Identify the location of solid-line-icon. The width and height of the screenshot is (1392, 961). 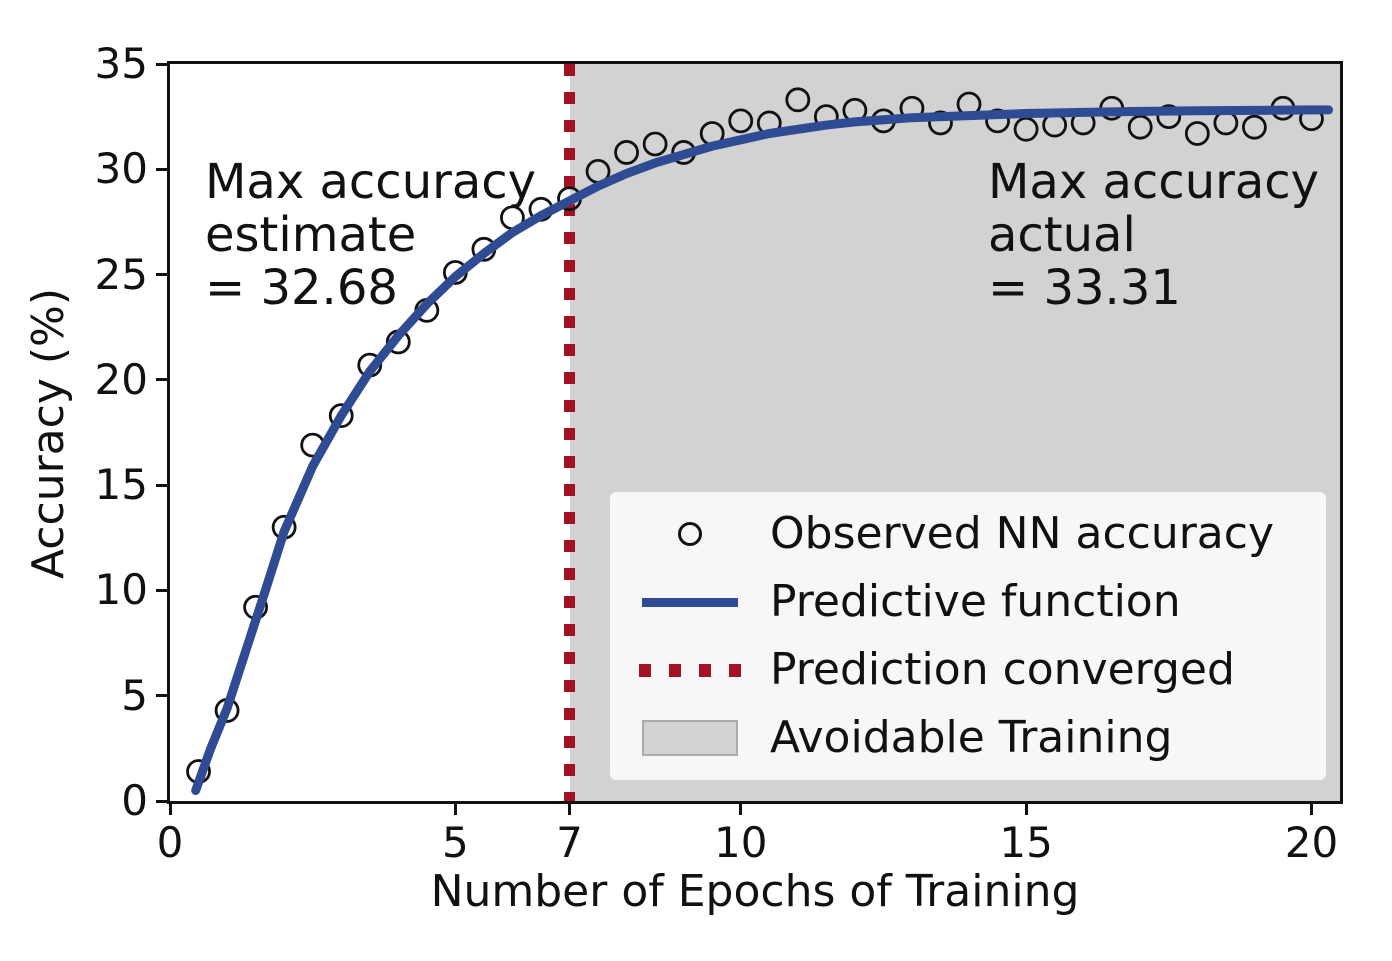
(690, 602).